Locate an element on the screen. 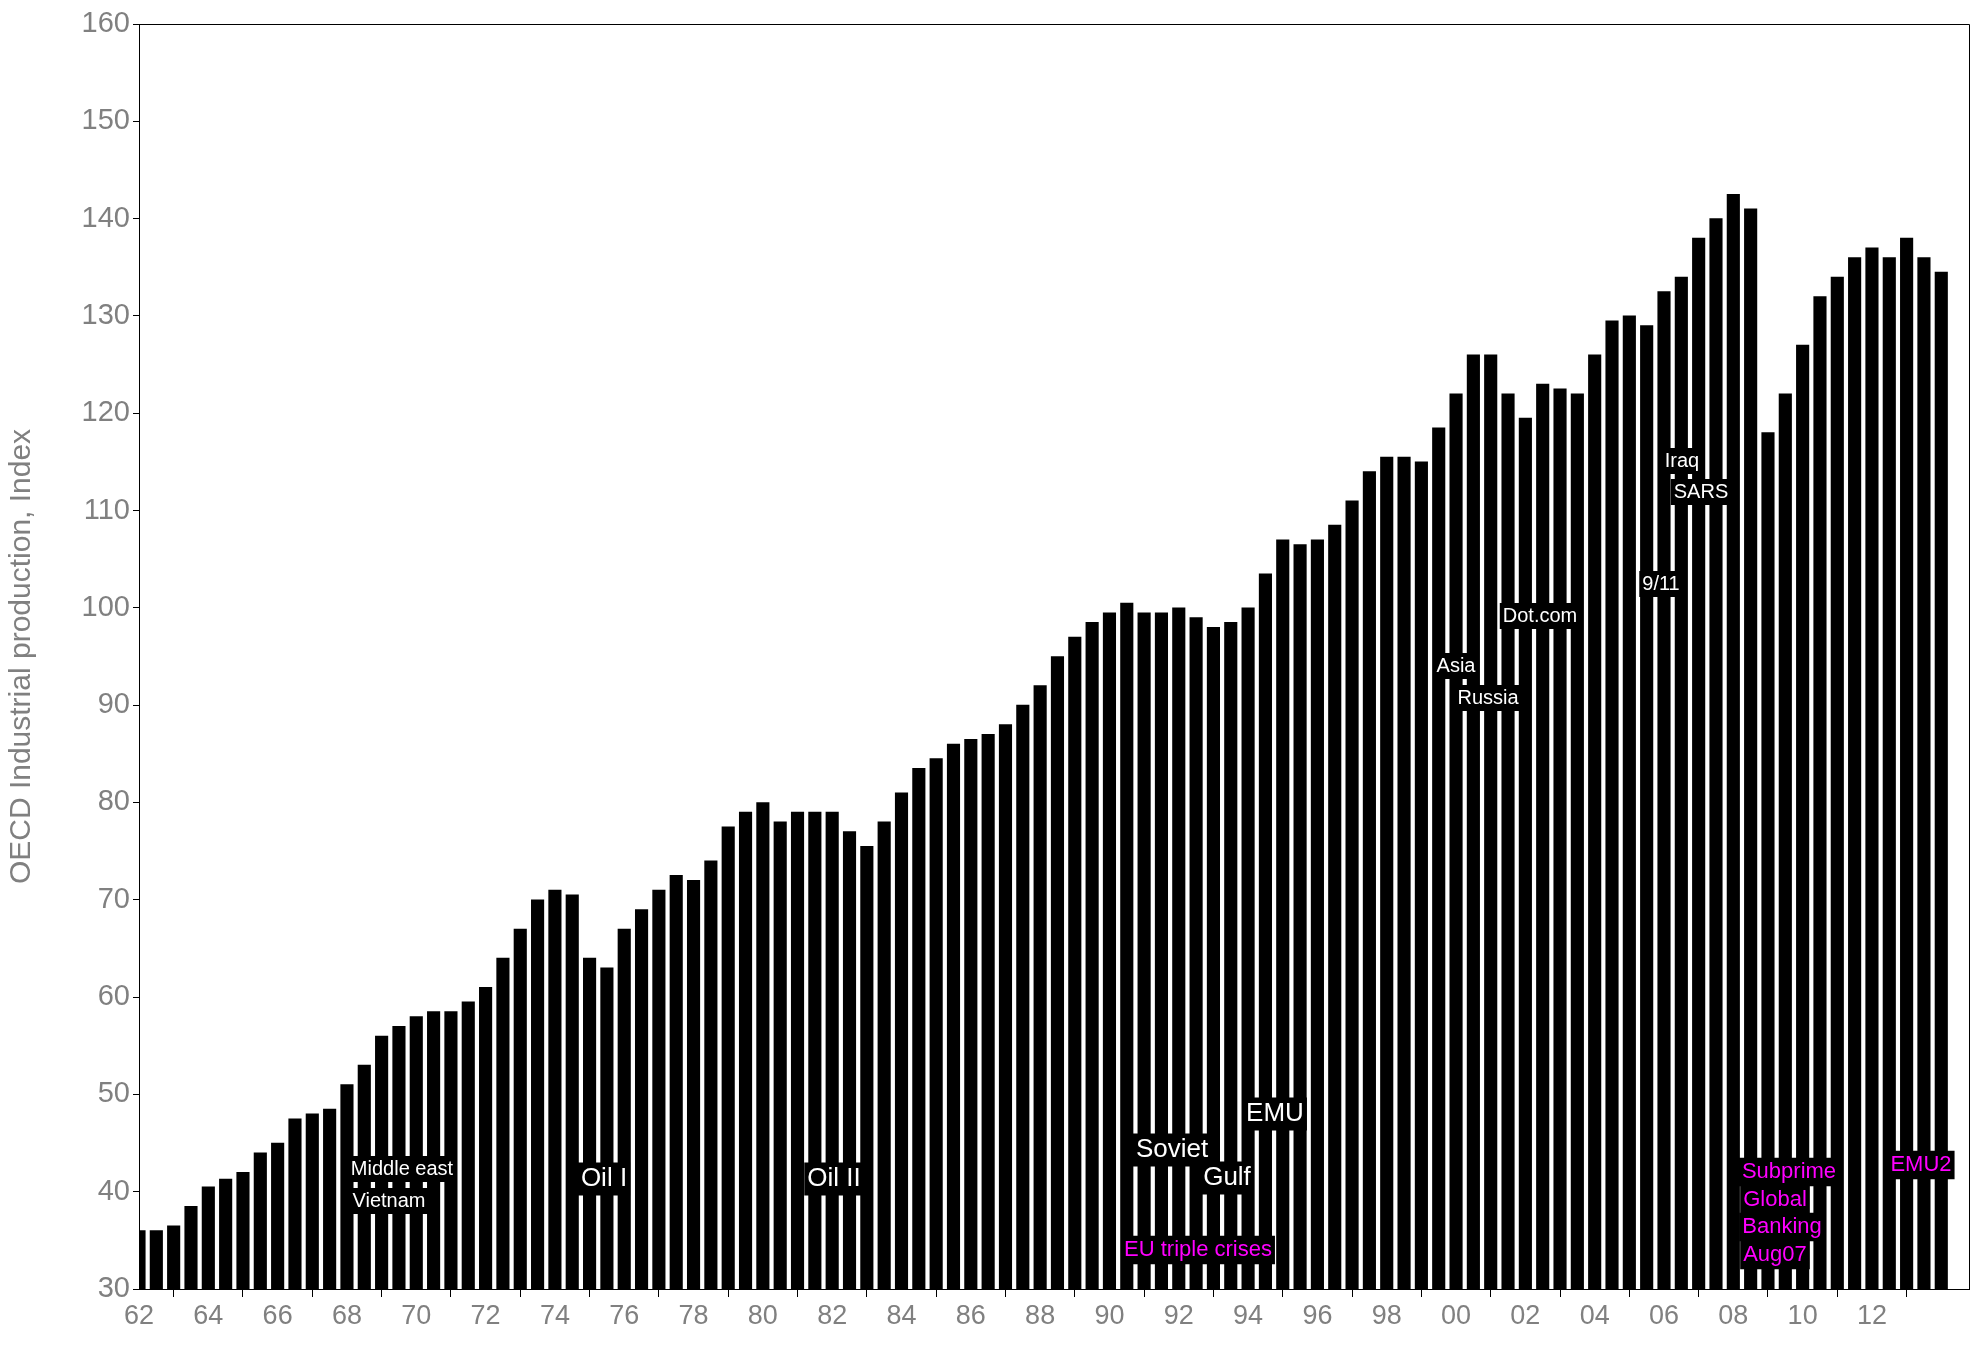 This screenshot has height=1348, width=1982. y-tick-label: 70 is located at coordinates (113, 897).